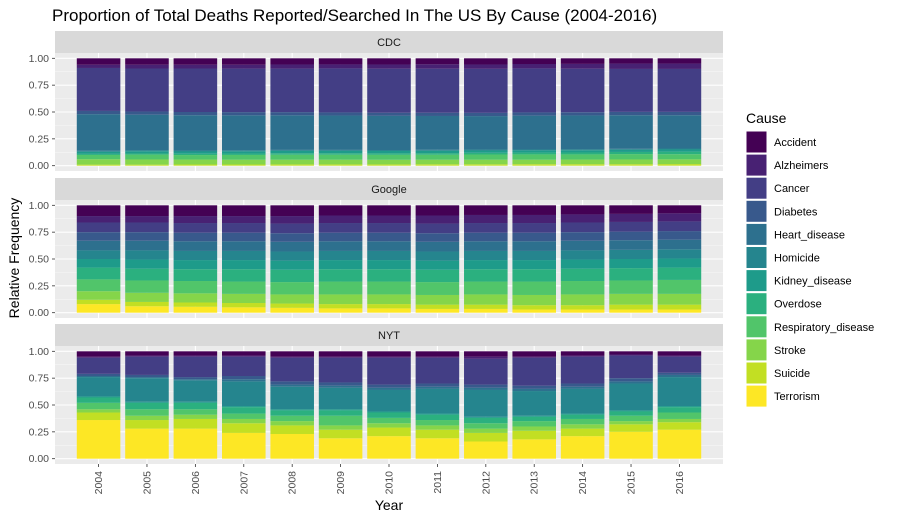 The width and height of the screenshot is (897, 520). I want to click on bar-segment-nyt-2010-terrorism, so click(389, 447).